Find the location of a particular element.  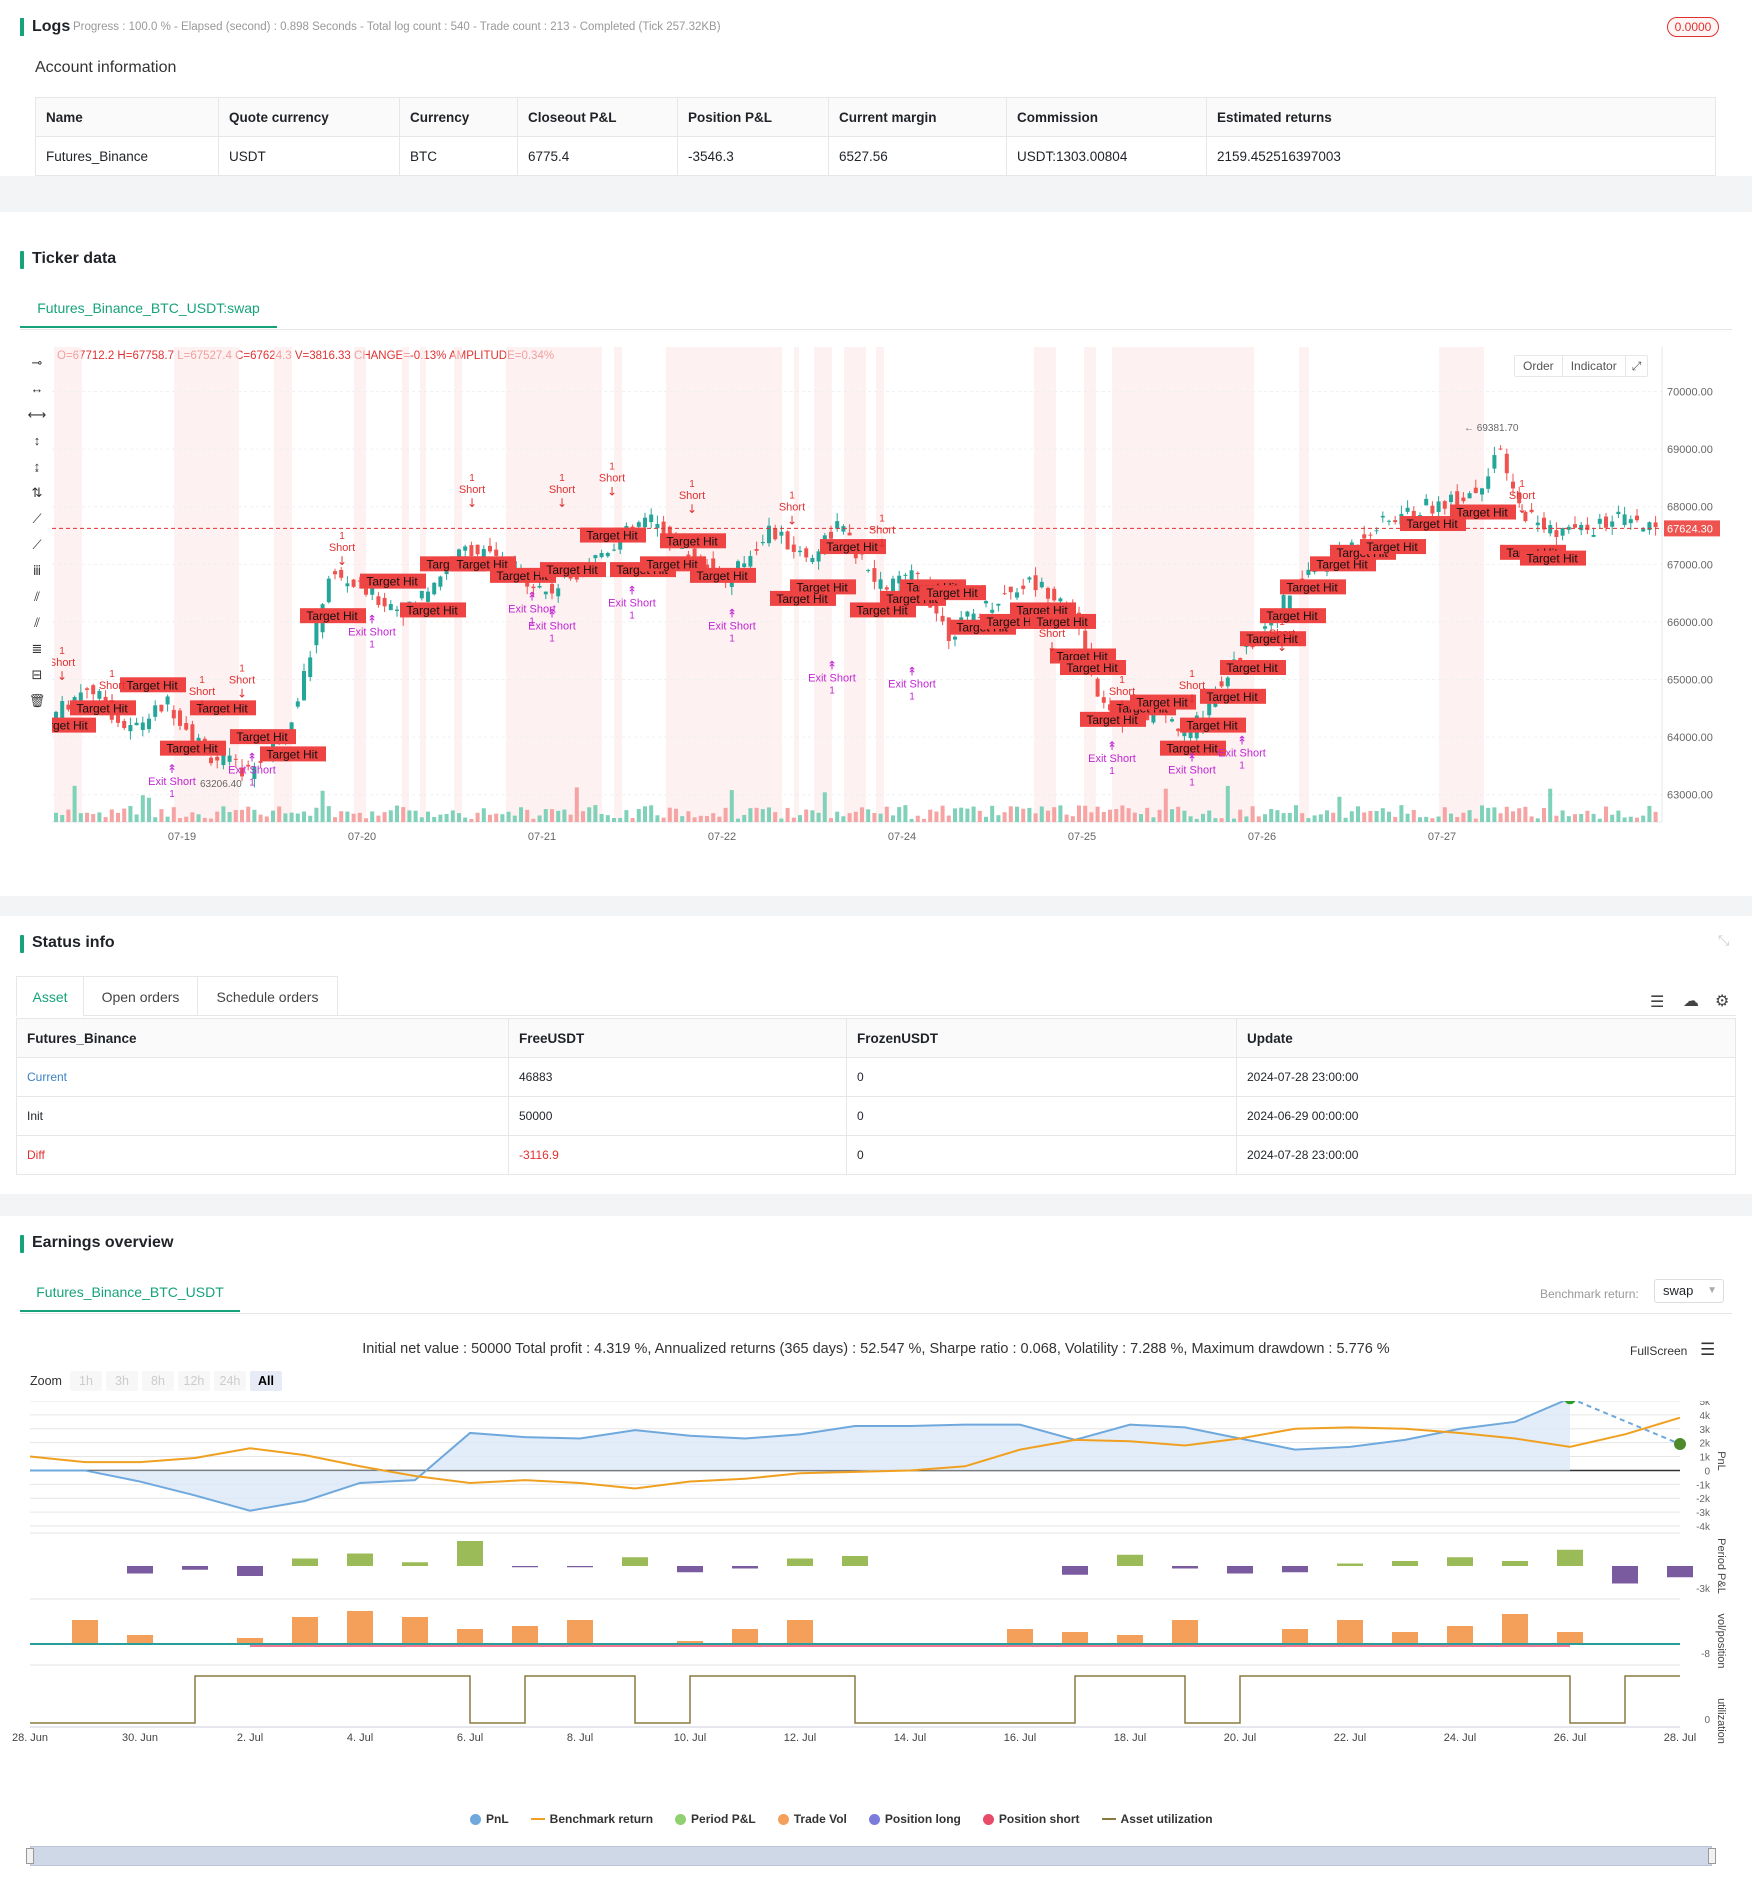

tab-schedule-orders: Schedule orders is located at coordinates (268, 996).